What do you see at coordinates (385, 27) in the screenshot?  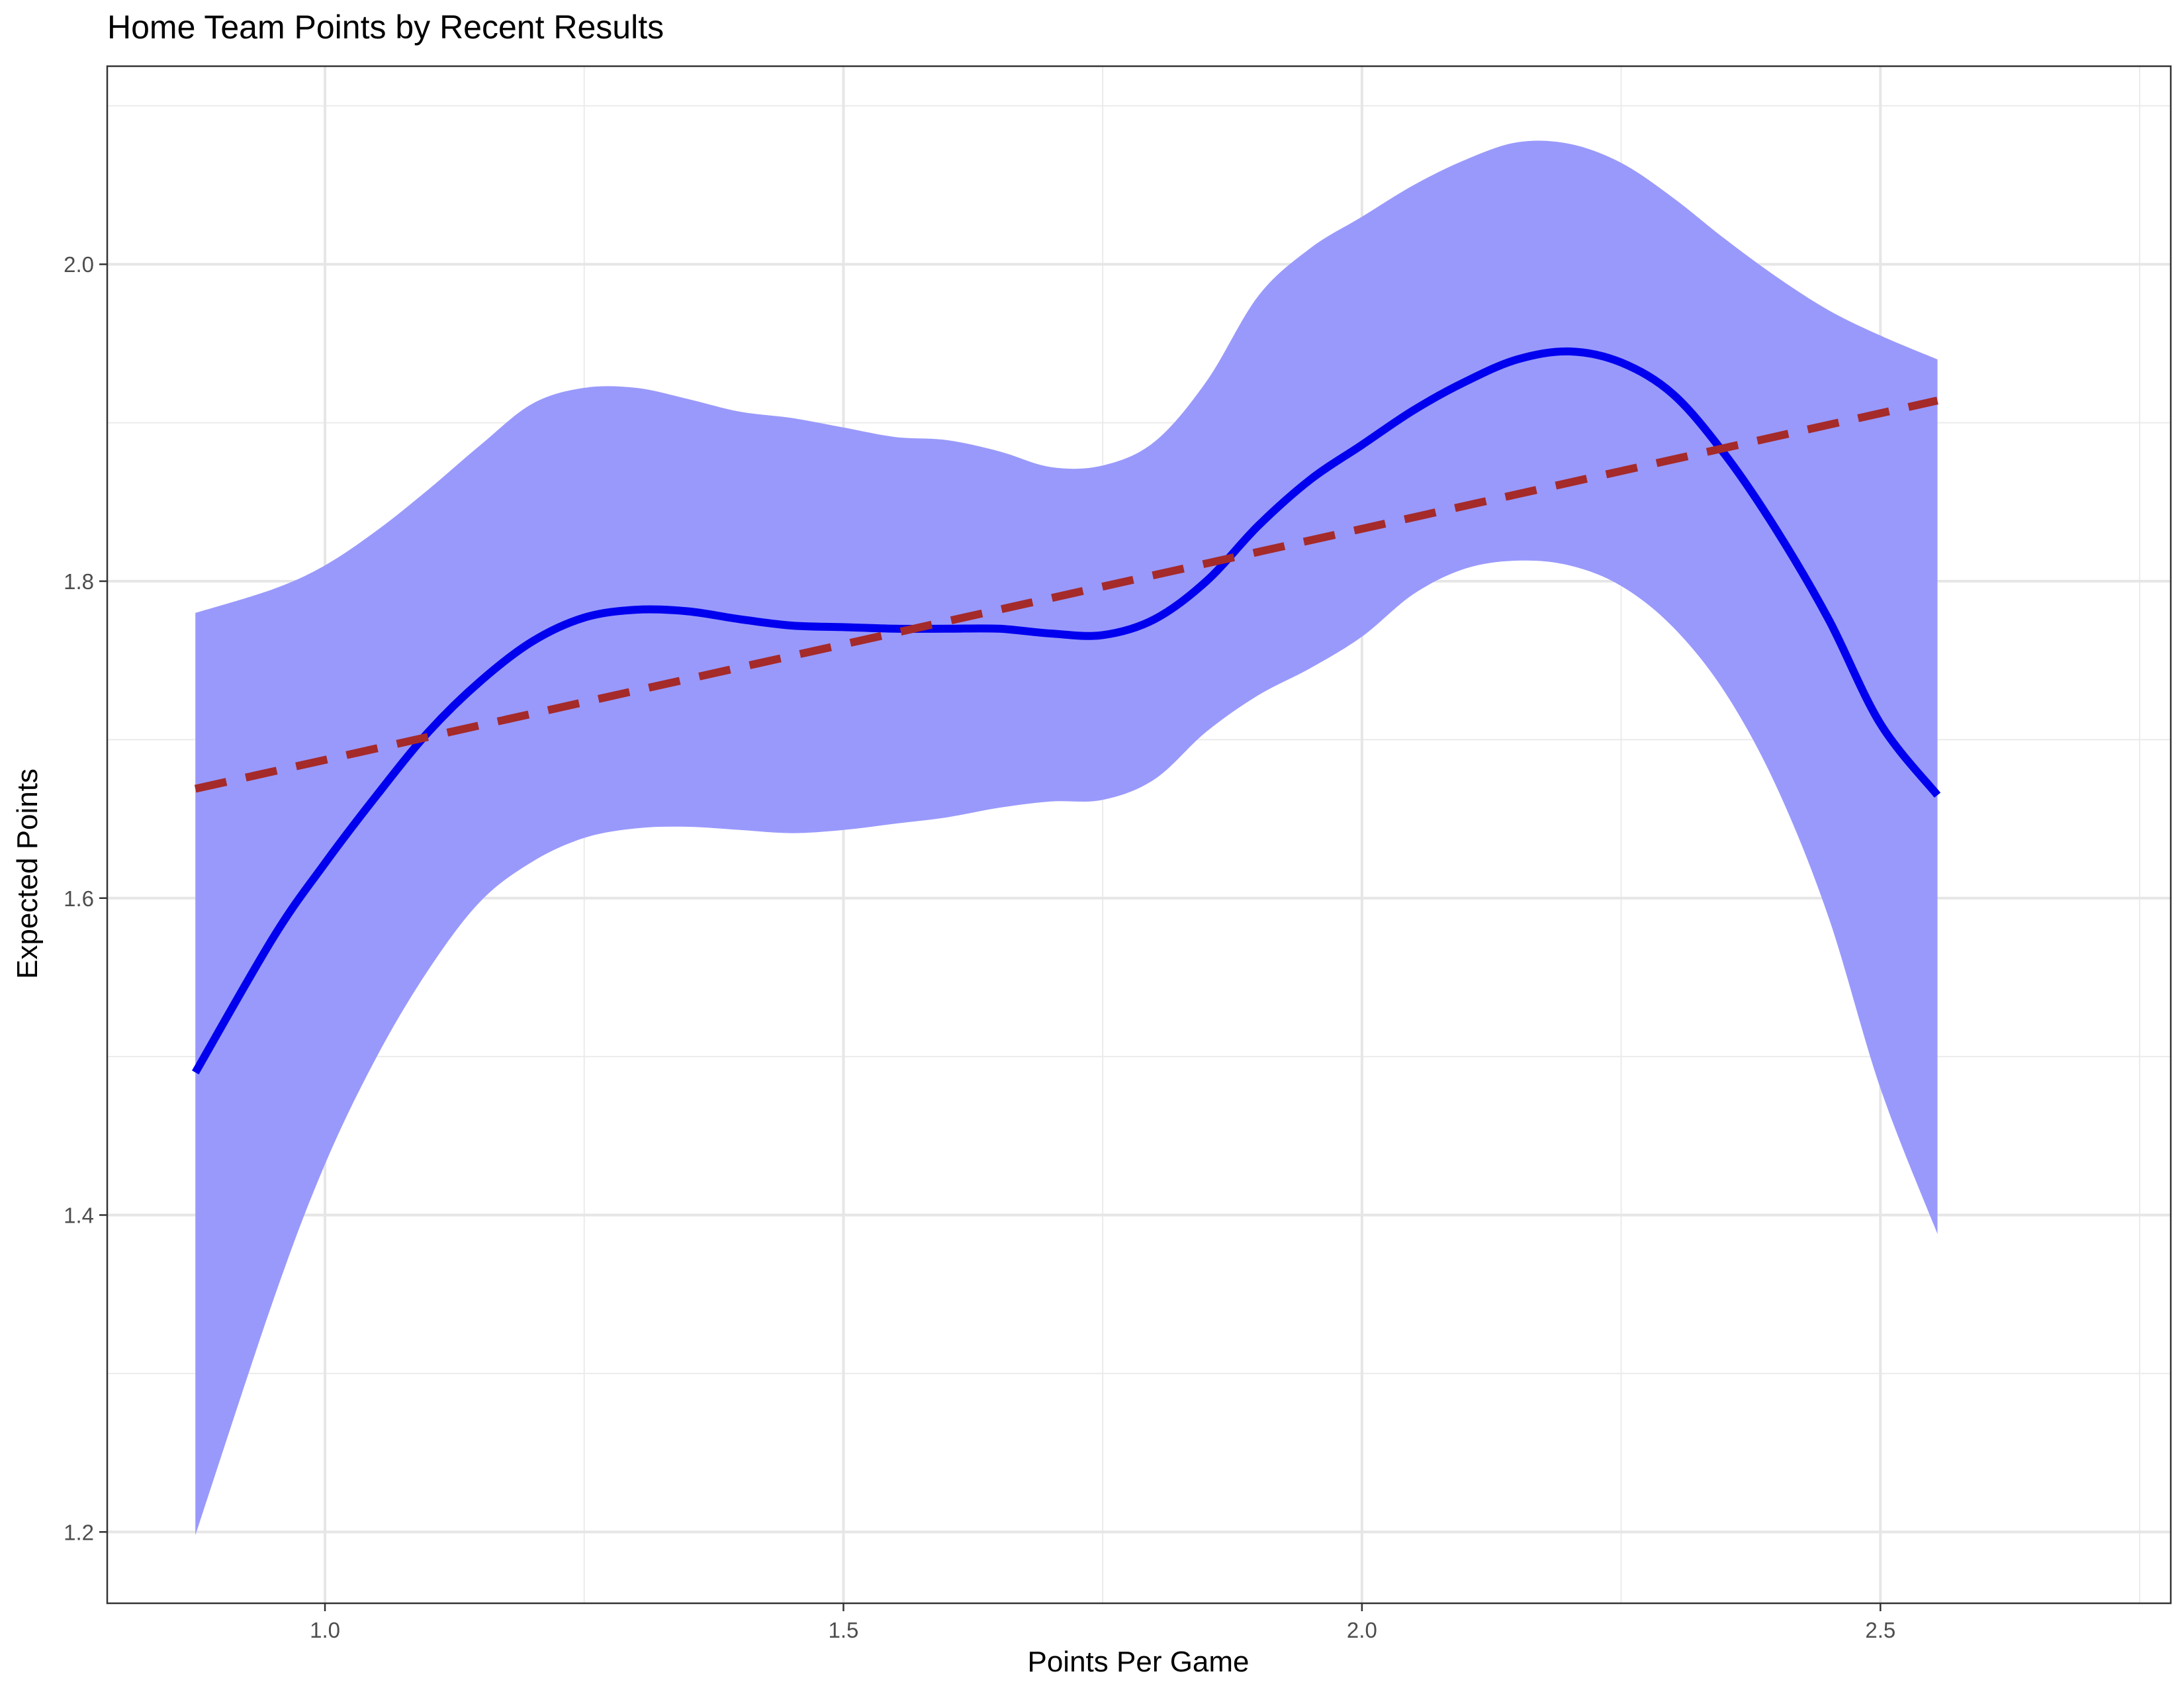 I see `chart-title: Home Team Points by Recent Results` at bounding box center [385, 27].